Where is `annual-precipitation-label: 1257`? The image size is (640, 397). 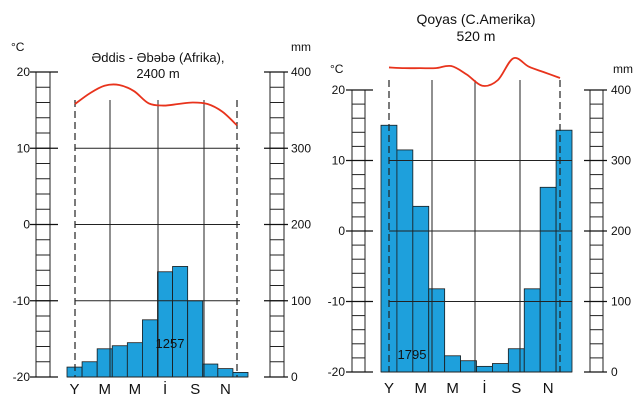 annual-precipitation-label: 1257 is located at coordinates (170, 343).